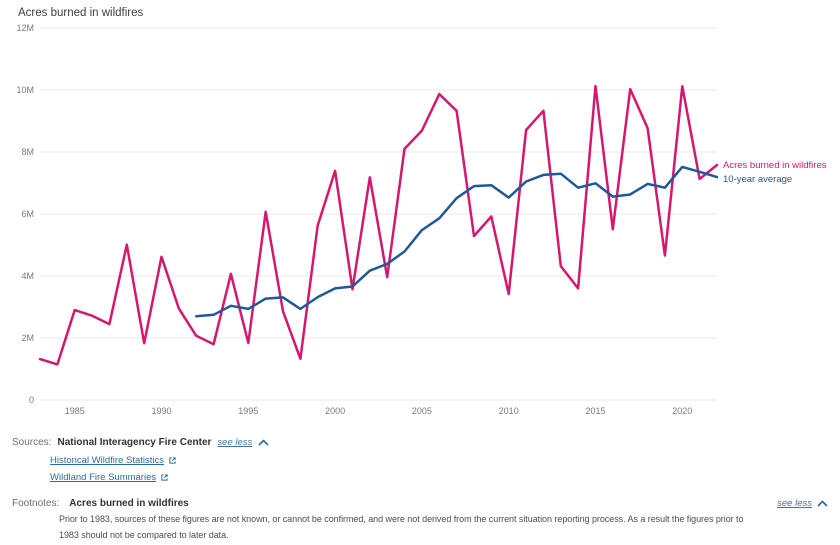 The height and width of the screenshot is (545, 840). What do you see at coordinates (682, 411) in the screenshot?
I see `x-tick-label: 2020` at bounding box center [682, 411].